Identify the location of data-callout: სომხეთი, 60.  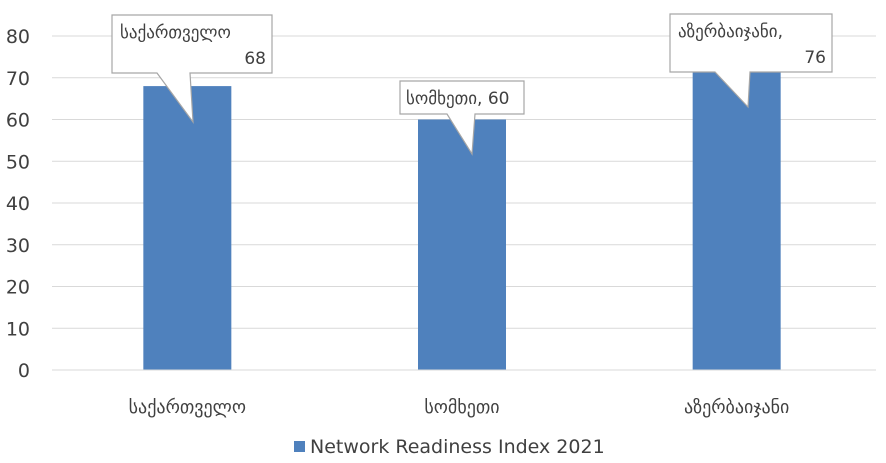
(462, 118).